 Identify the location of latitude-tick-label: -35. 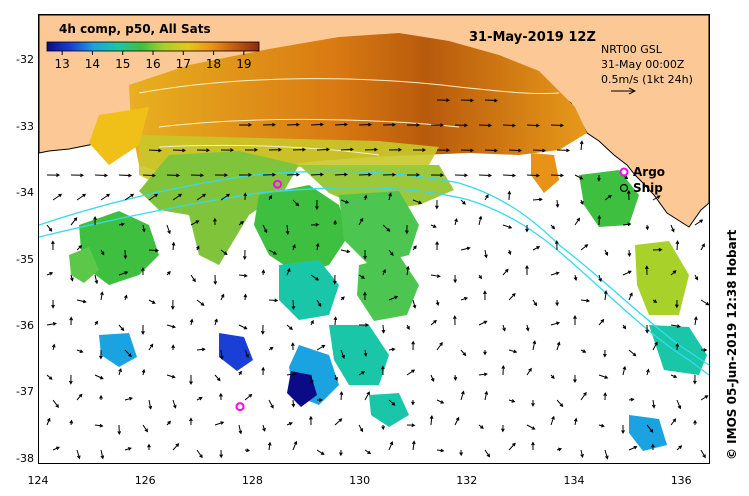
(25, 259).